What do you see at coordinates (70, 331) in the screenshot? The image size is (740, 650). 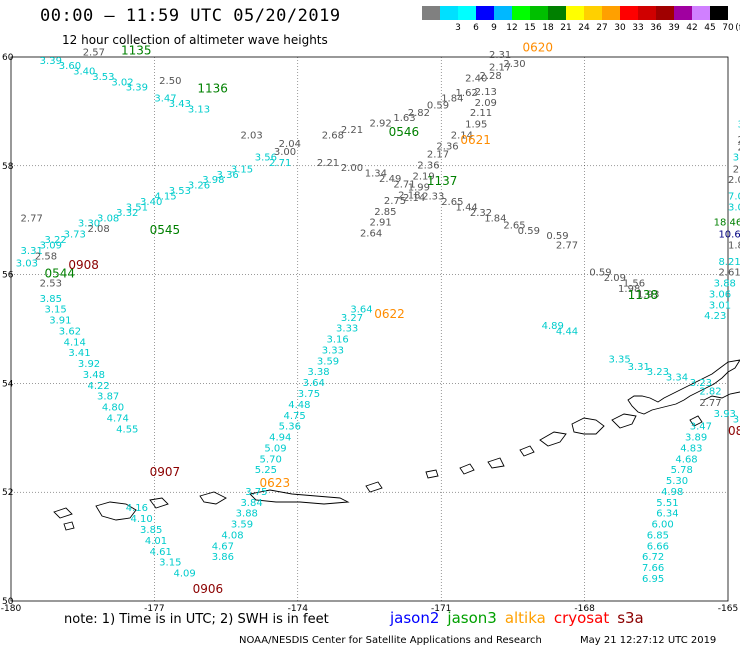 I see `wave-height-value: 3.62` at bounding box center [70, 331].